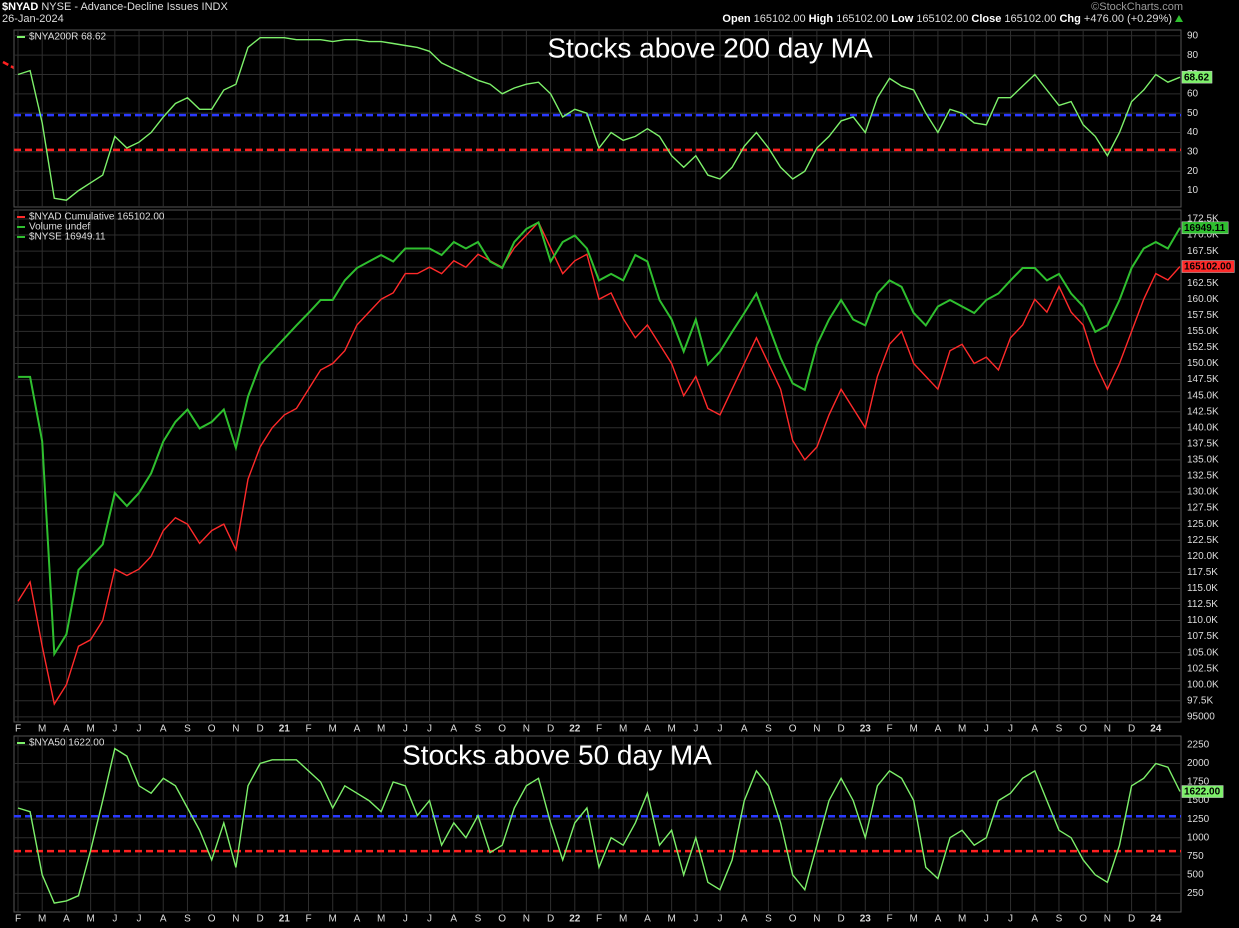  I want to click on y-tick-label: 127.5K, so click(1203, 508).